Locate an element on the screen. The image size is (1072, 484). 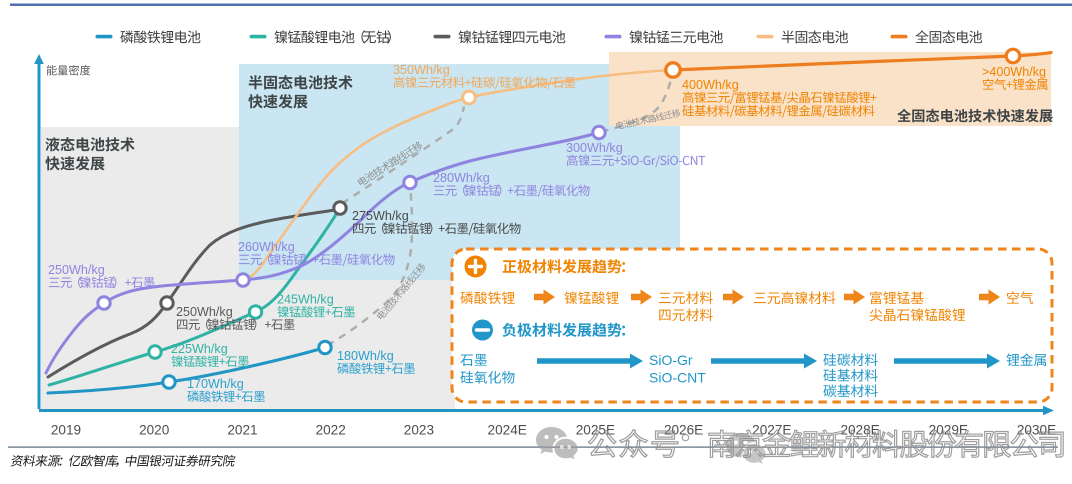
svg-text: 2023 is located at coordinates (419, 430).